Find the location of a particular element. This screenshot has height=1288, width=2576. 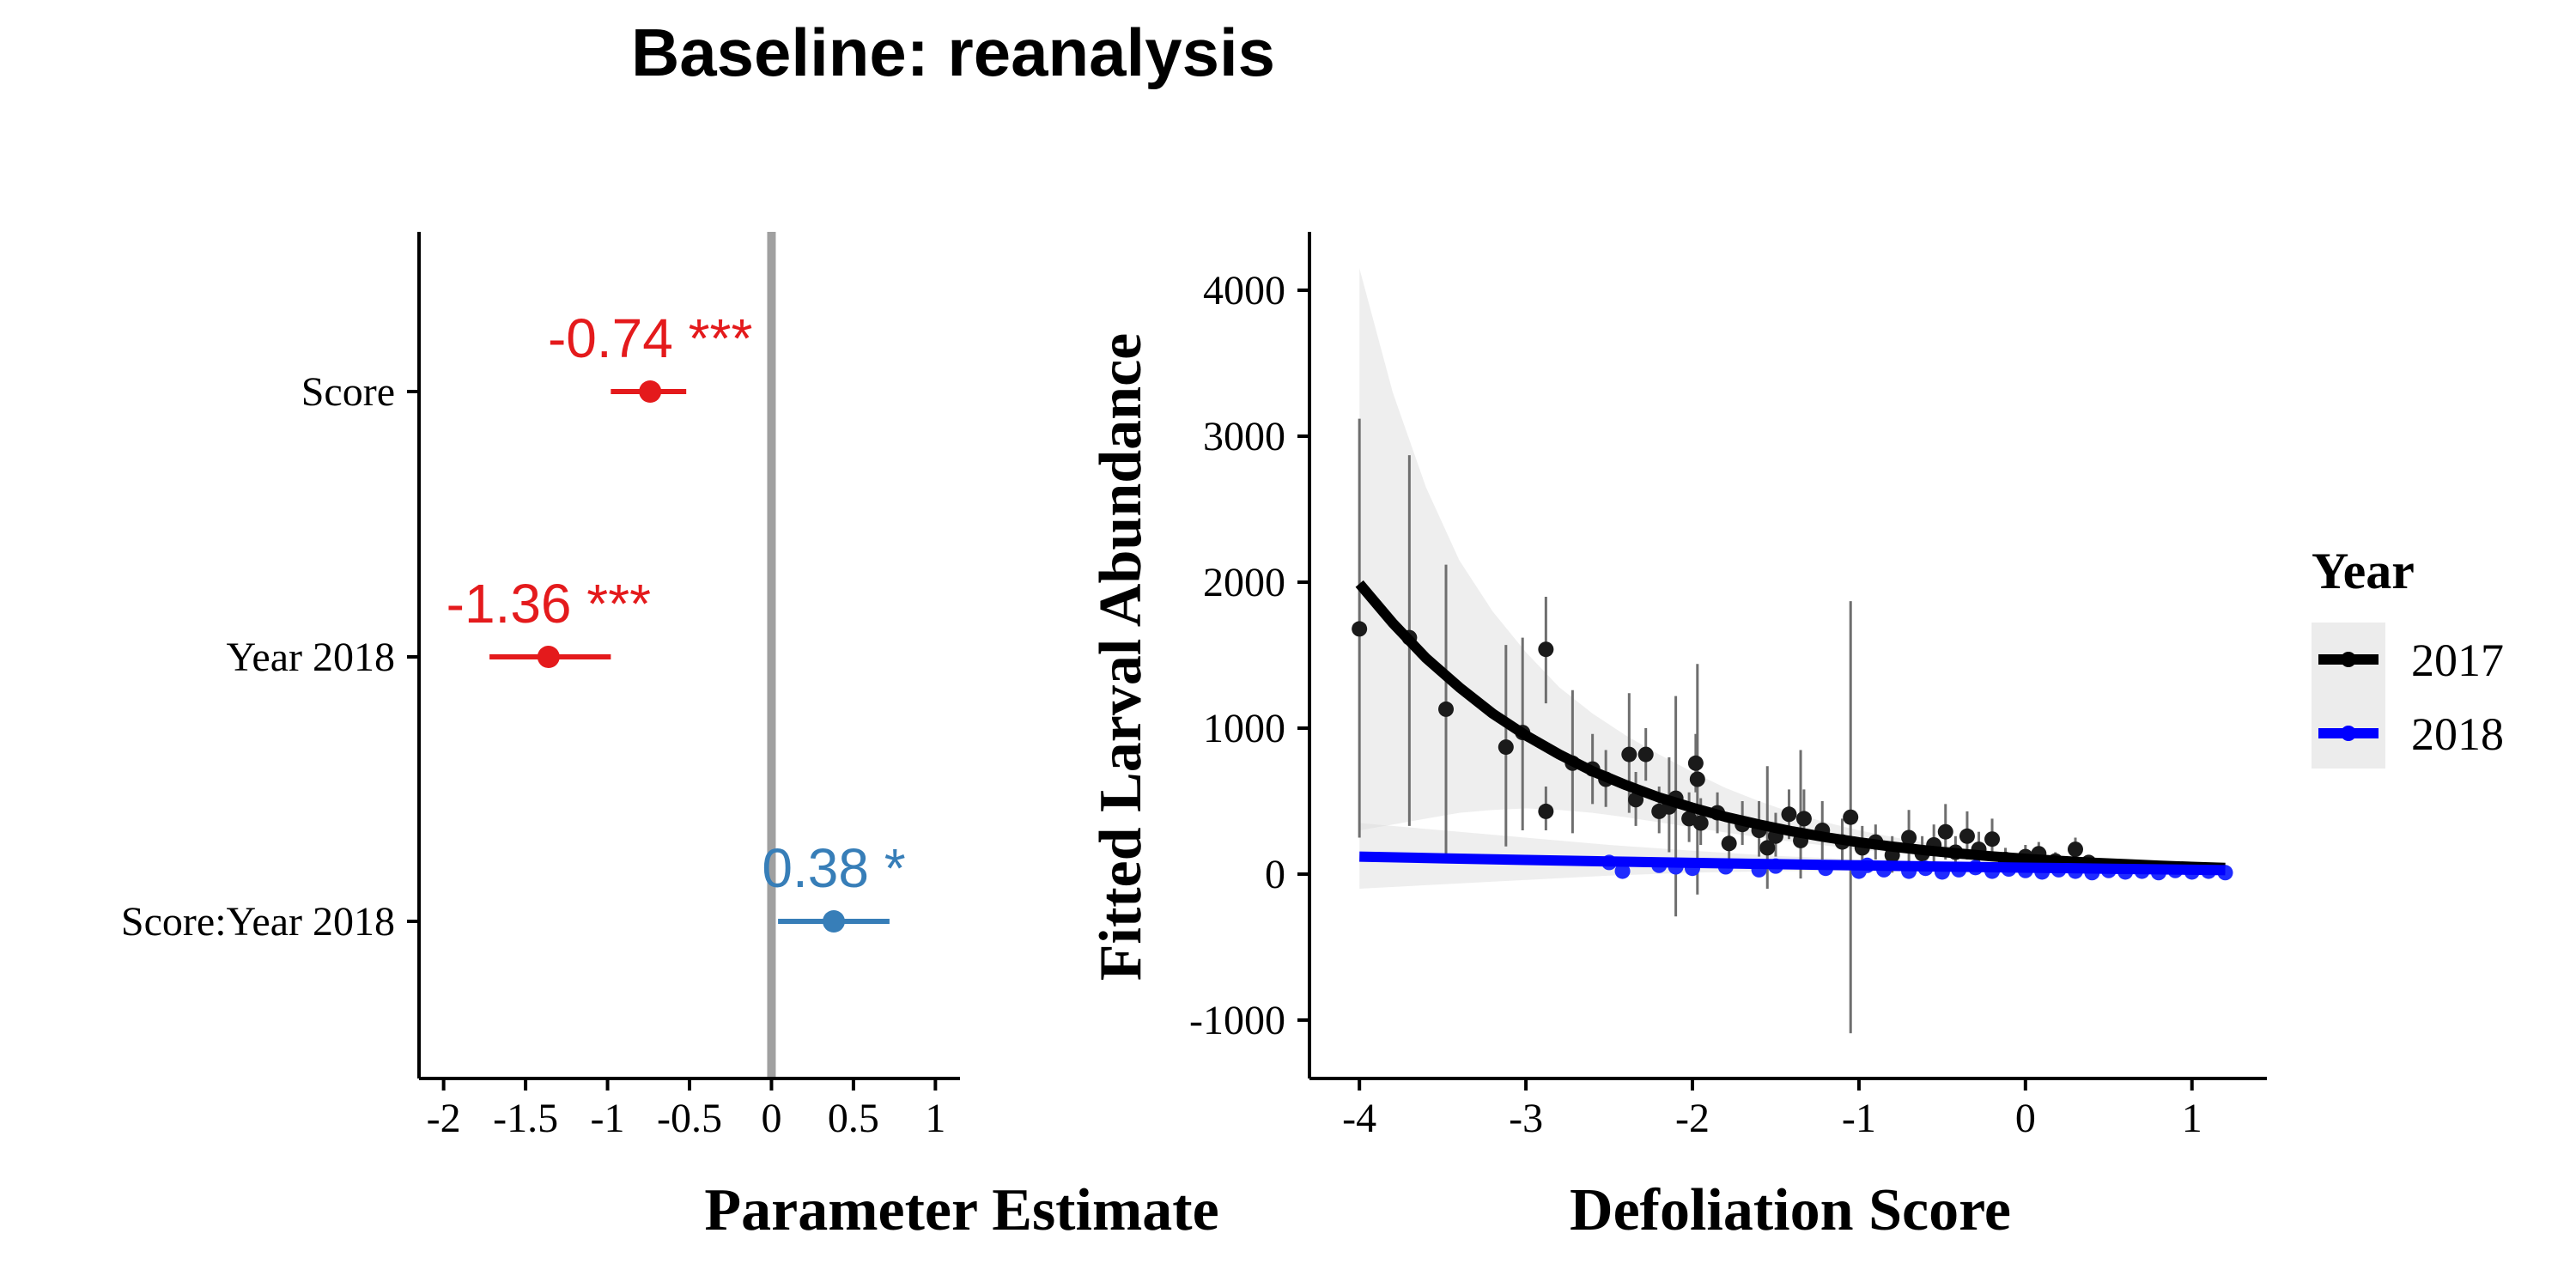

forest-estimate-annotation: -1.36 *** is located at coordinates (549, 604).